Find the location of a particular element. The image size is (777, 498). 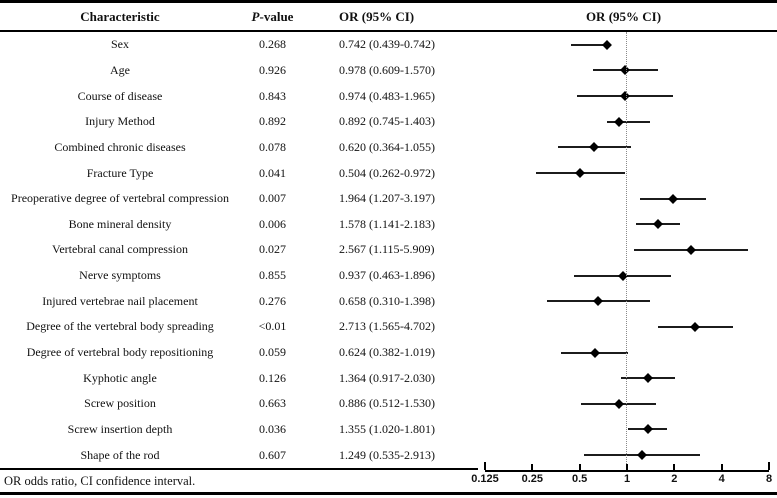

row-or-ci-text: 0.978 (0.609-1.570) is located at coordinates (387, 69).